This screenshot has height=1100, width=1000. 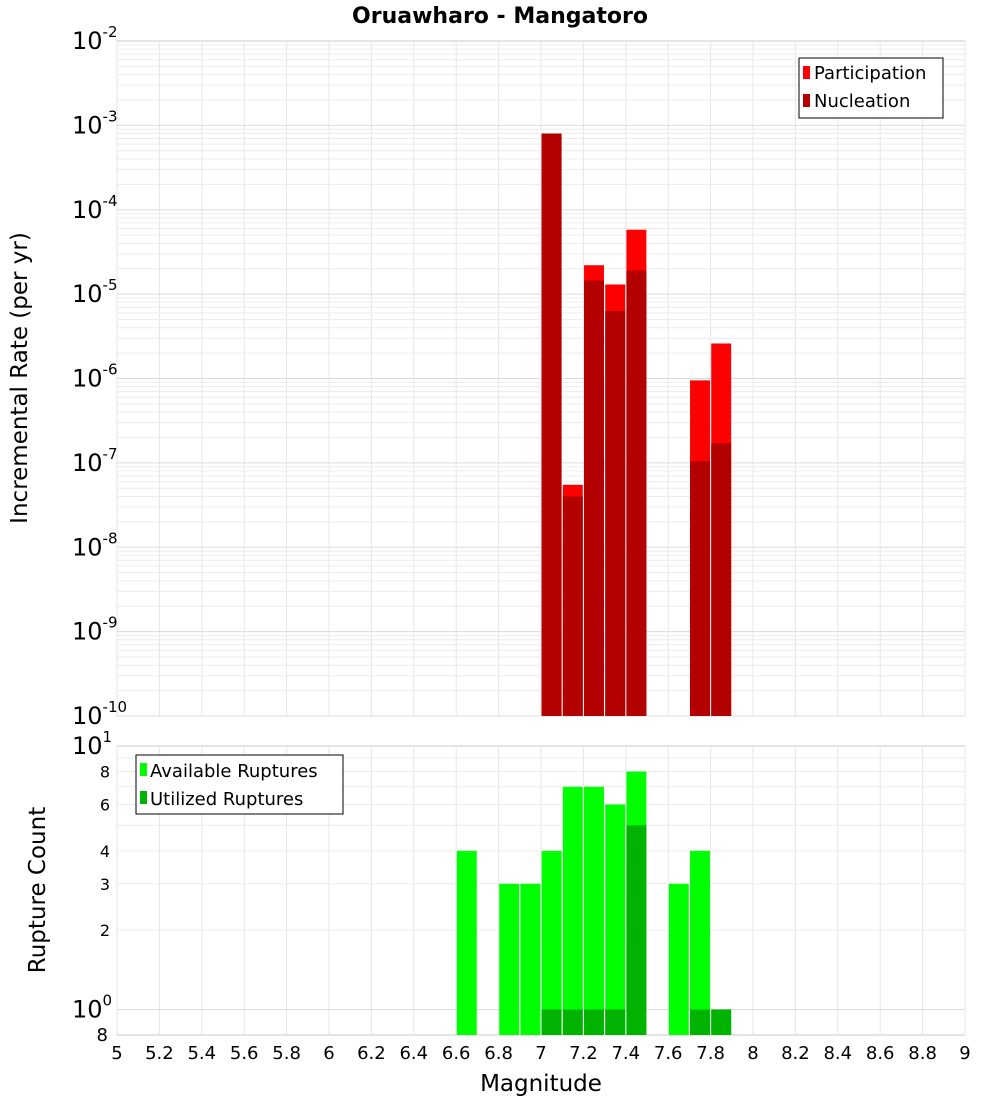 What do you see at coordinates (201, 1053) in the screenshot?
I see `x-tick-label: 5.4` at bounding box center [201, 1053].